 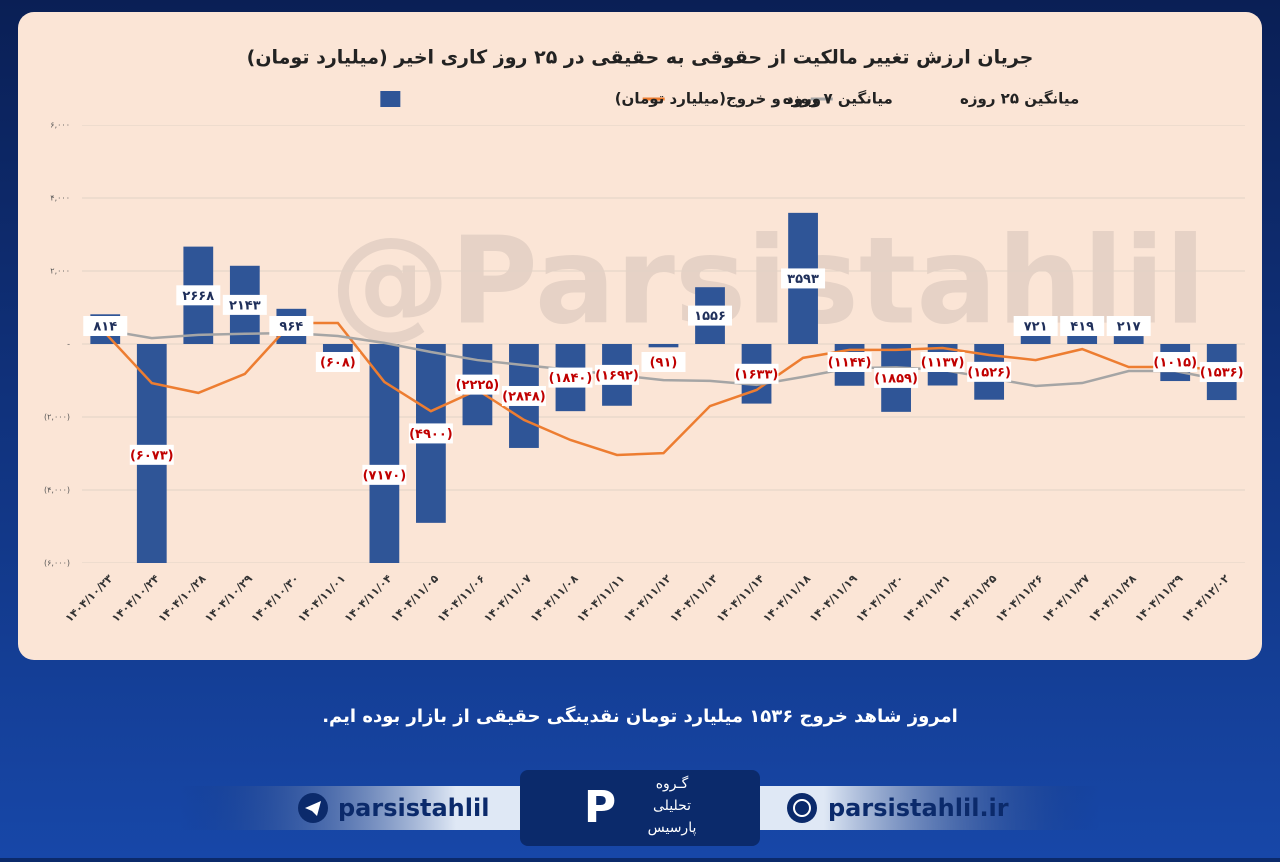 I want to click on data-label: ۲۱۷, so click(x=1129, y=327).